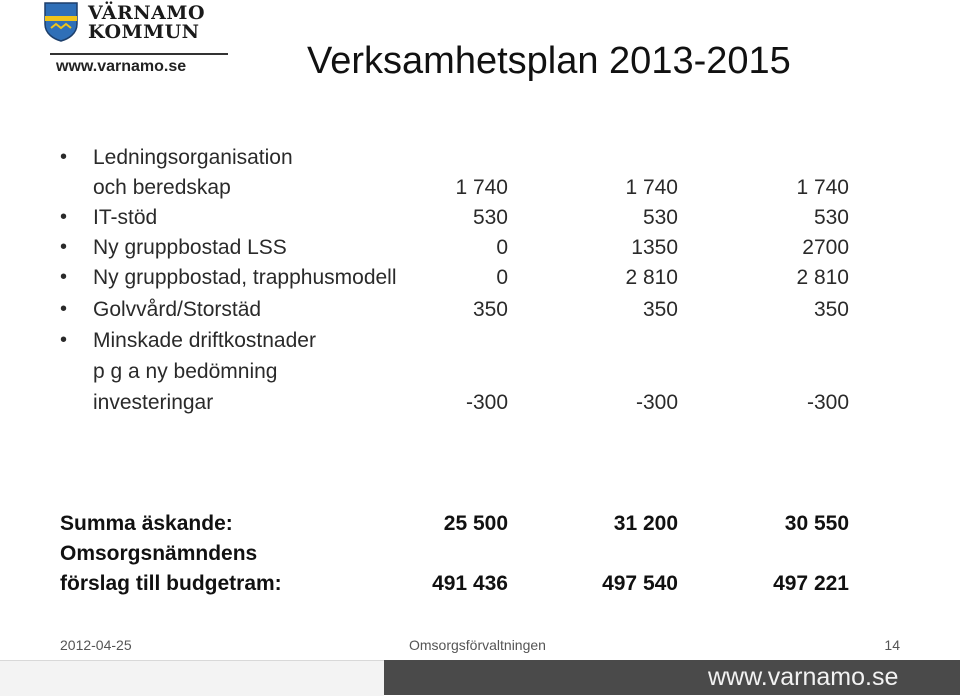  Describe the element at coordinates (660, 309) in the screenshot. I see `value-2014: 350` at that location.